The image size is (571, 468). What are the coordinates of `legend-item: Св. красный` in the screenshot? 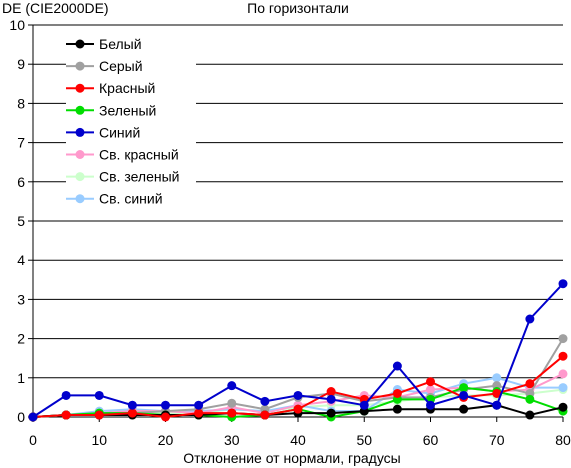 It's located at (122, 155).